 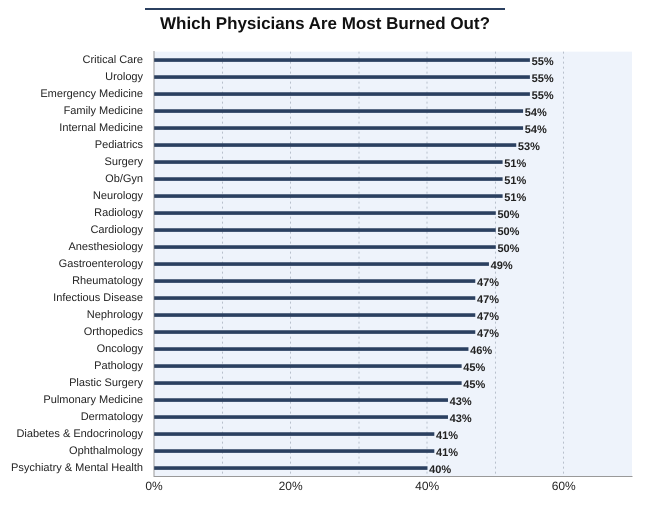 I want to click on x-tick-label: 20%, so click(x=290, y=486).